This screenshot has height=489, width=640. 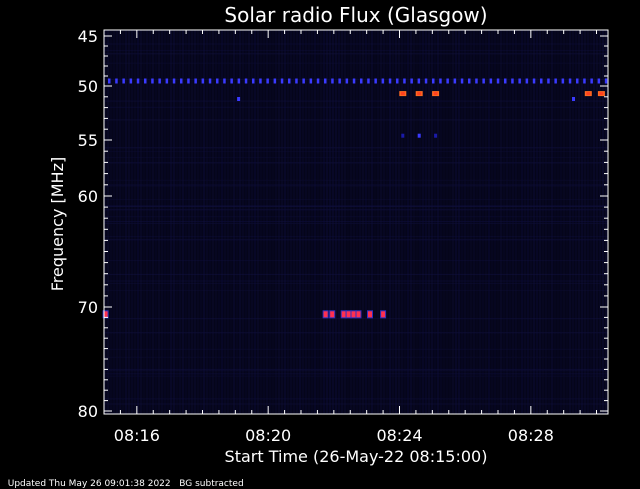 What do you see at coordinates (399, 435) in the screenshot?
I see `x-tick-label: 08:24` at bounding box center [399, 435].